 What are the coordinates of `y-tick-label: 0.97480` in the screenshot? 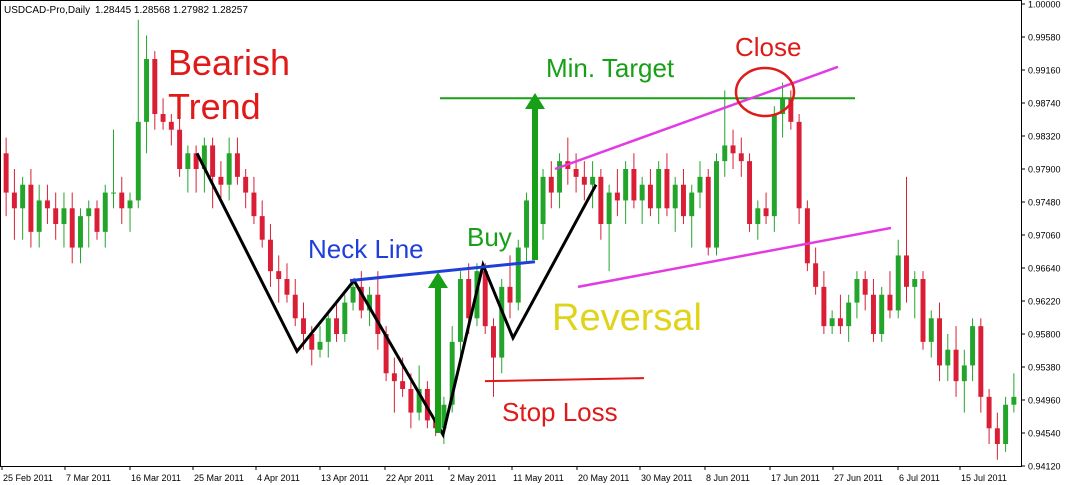 It's located at (1044, 203).